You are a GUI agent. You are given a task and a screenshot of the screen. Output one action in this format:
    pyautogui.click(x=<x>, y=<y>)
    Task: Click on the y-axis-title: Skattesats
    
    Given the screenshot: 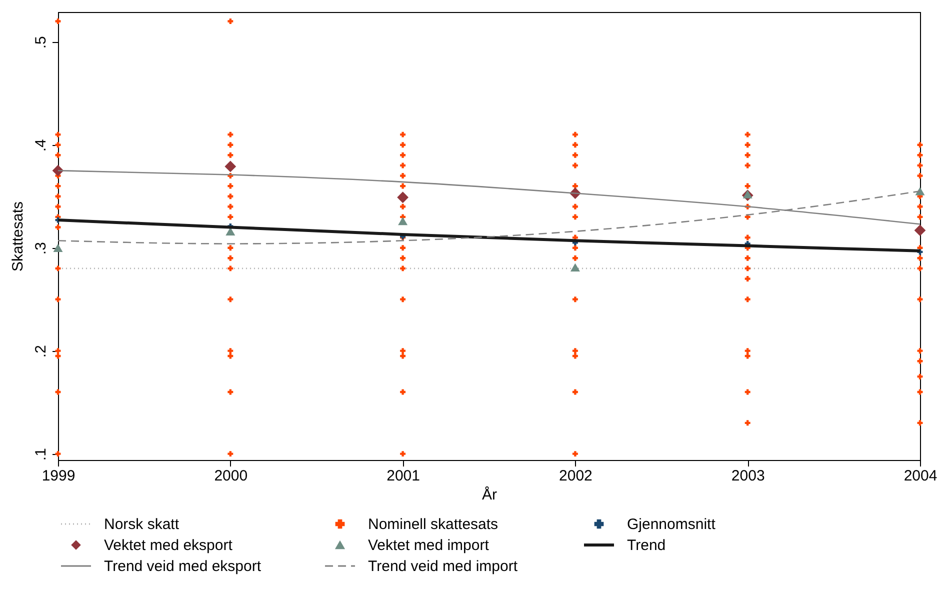 What is the action you would take?
    pyautogui.click(x=18, y=236)
    